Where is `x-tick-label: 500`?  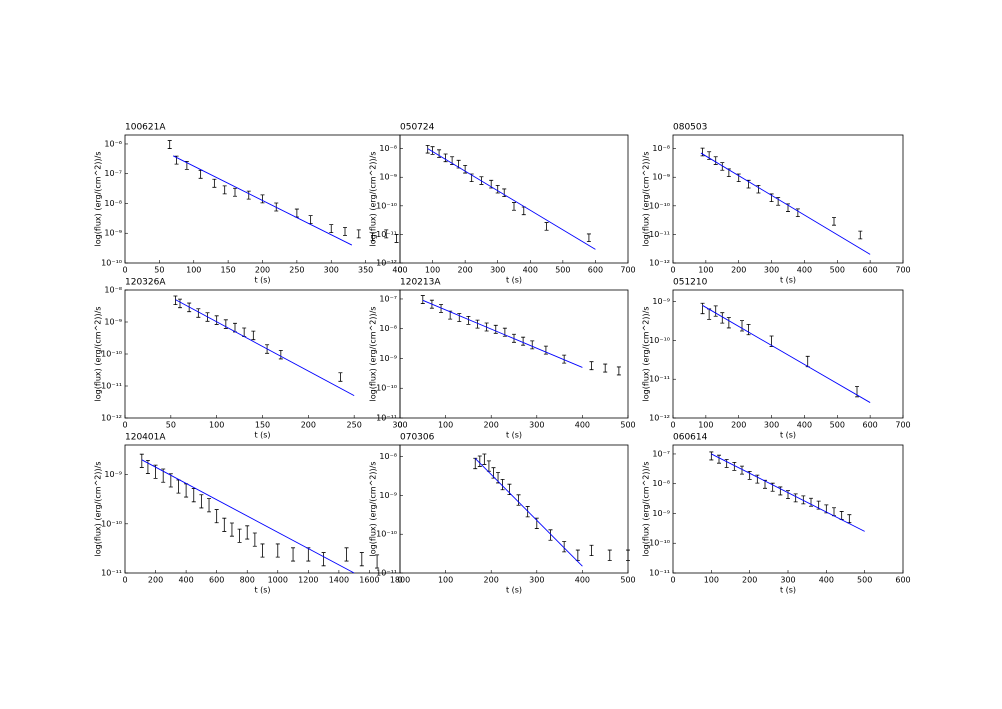
x-tick-label: 500 is located at coordinates (627, 425).